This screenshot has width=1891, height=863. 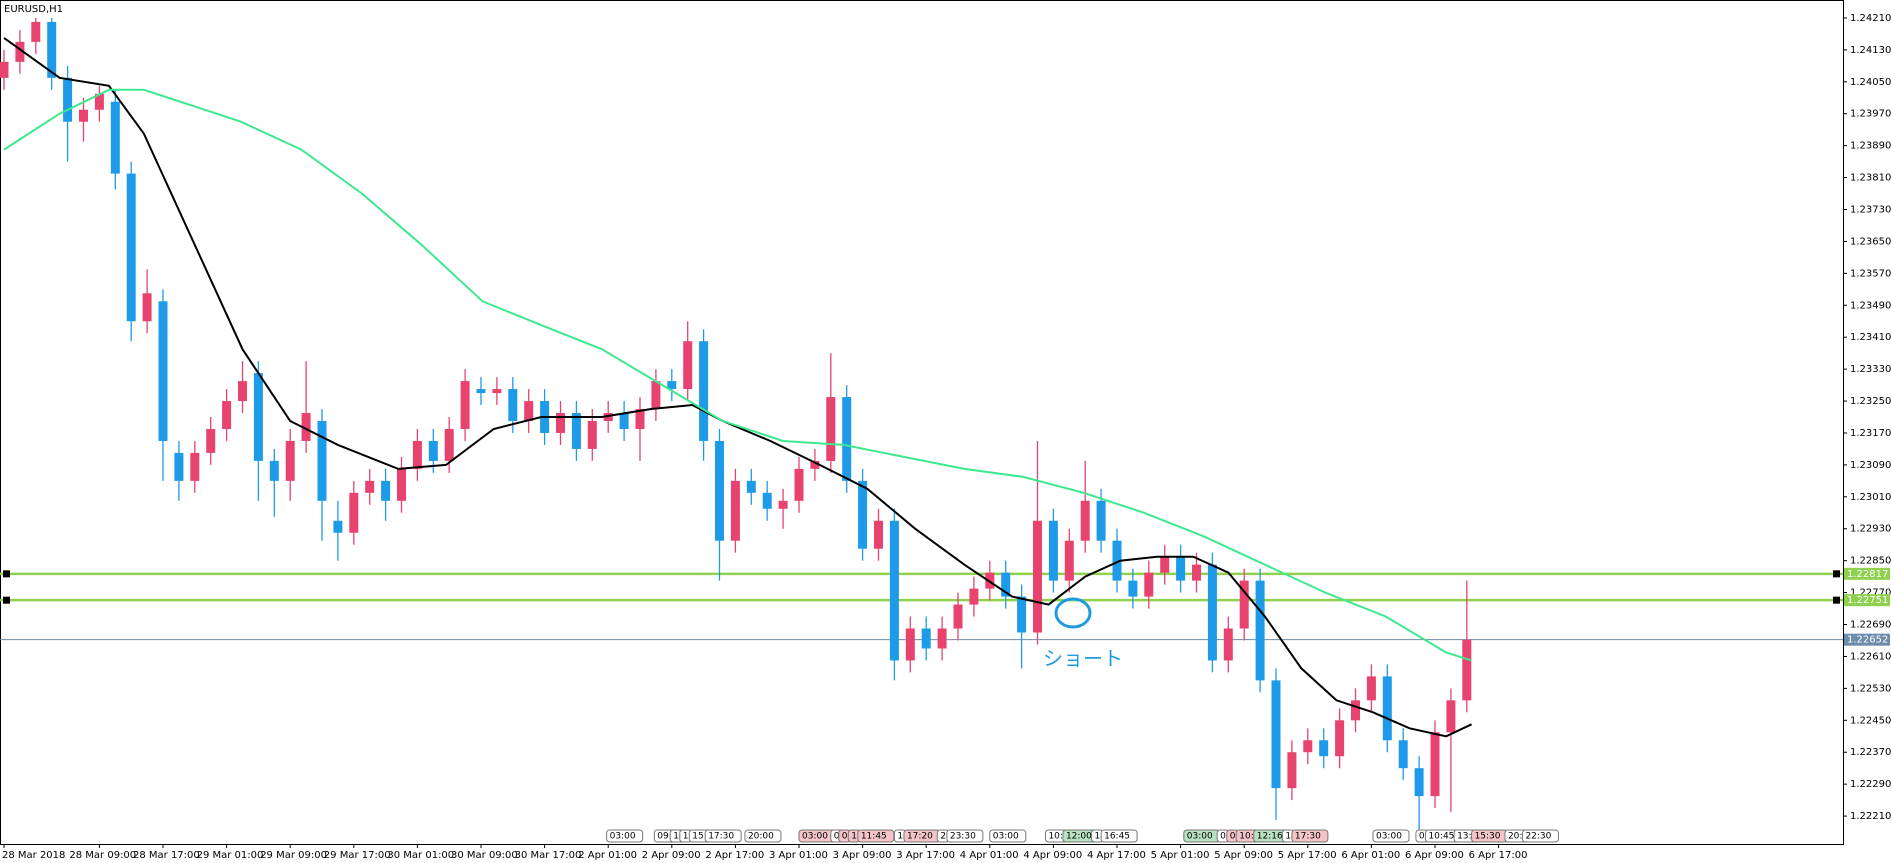 What do you see at coordinates (1083, 659) in the screenshot?
I see `annotation: ショート` at bounding box center [1083, 659].